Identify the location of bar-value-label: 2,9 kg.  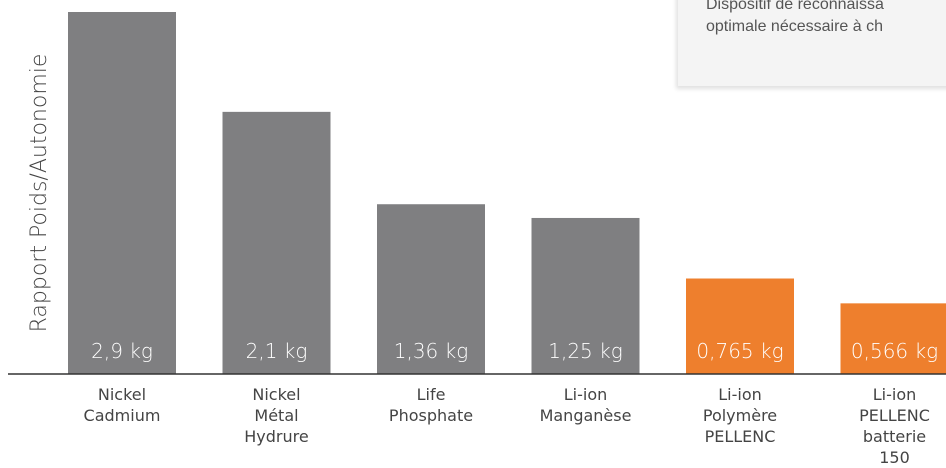
(122, 351).